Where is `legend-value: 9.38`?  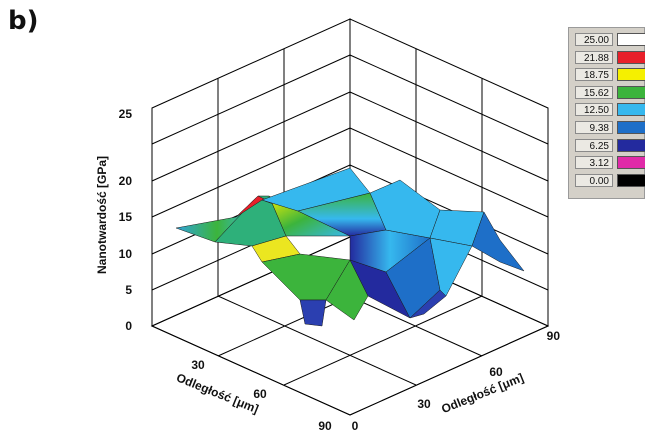 legend-value: 9.38 is located at coordinates (594, 127).